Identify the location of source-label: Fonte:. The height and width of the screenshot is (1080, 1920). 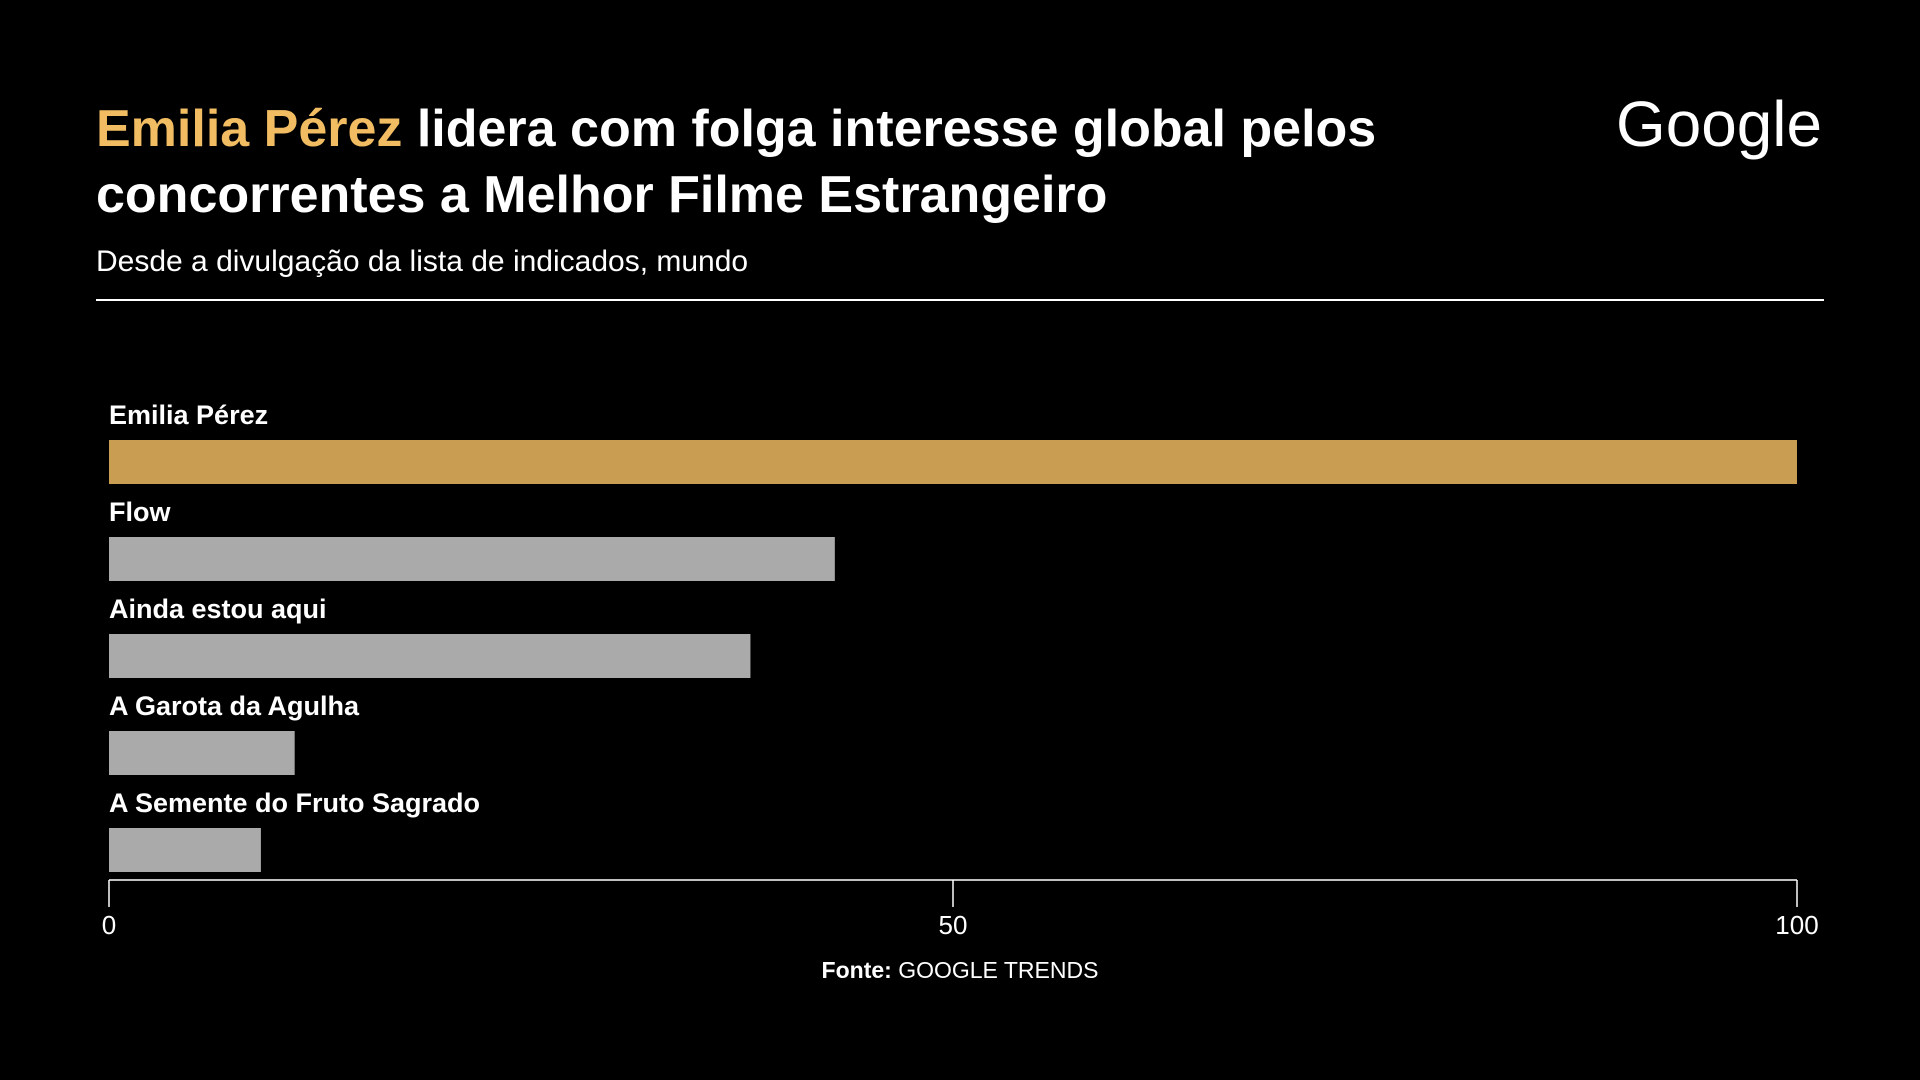
(856, 970).